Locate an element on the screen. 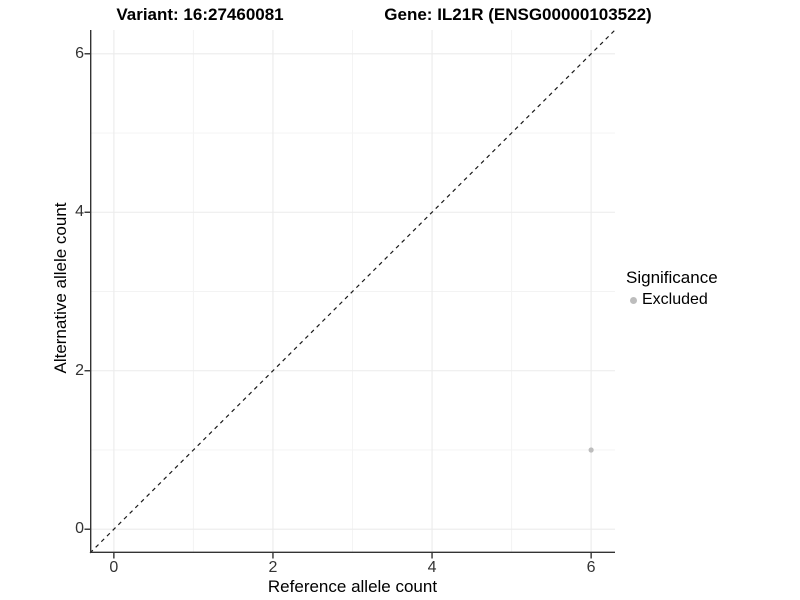 The height and width of the screenshot is (600, 800). y-tick-label: 0 is located at coordinates (79, 529).